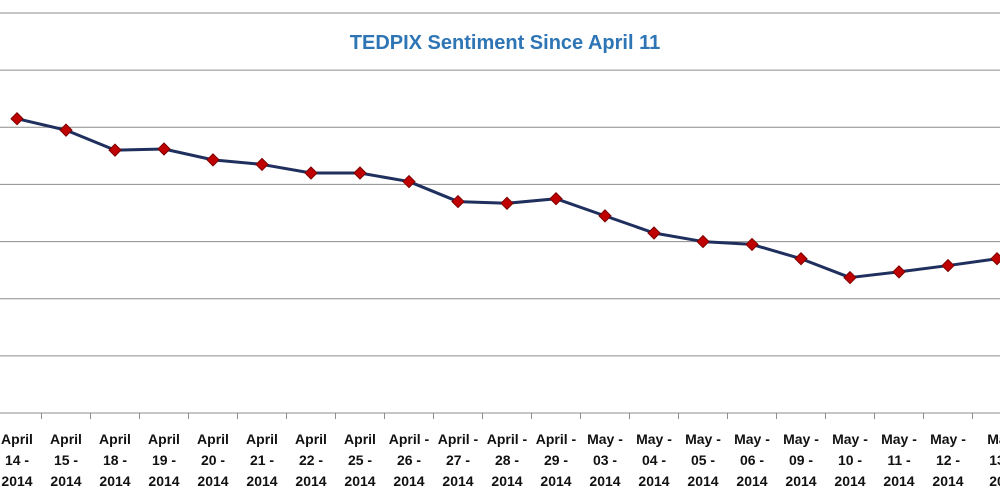 This screenshot has width=1000, height=500. I want to click on x-tick-label-line: 29 -, so click(556, 460).